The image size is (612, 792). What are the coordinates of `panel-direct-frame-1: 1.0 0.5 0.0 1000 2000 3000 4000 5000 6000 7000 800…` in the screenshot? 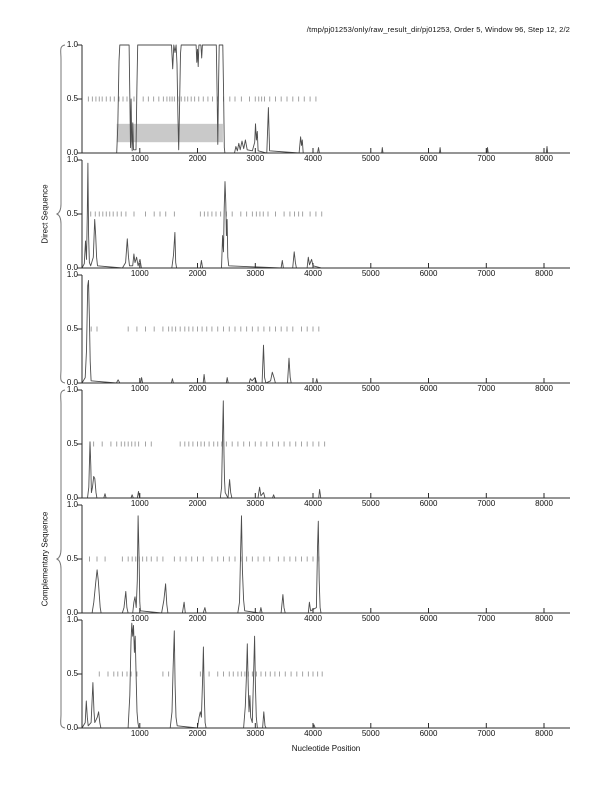 It's located at (318, 101).